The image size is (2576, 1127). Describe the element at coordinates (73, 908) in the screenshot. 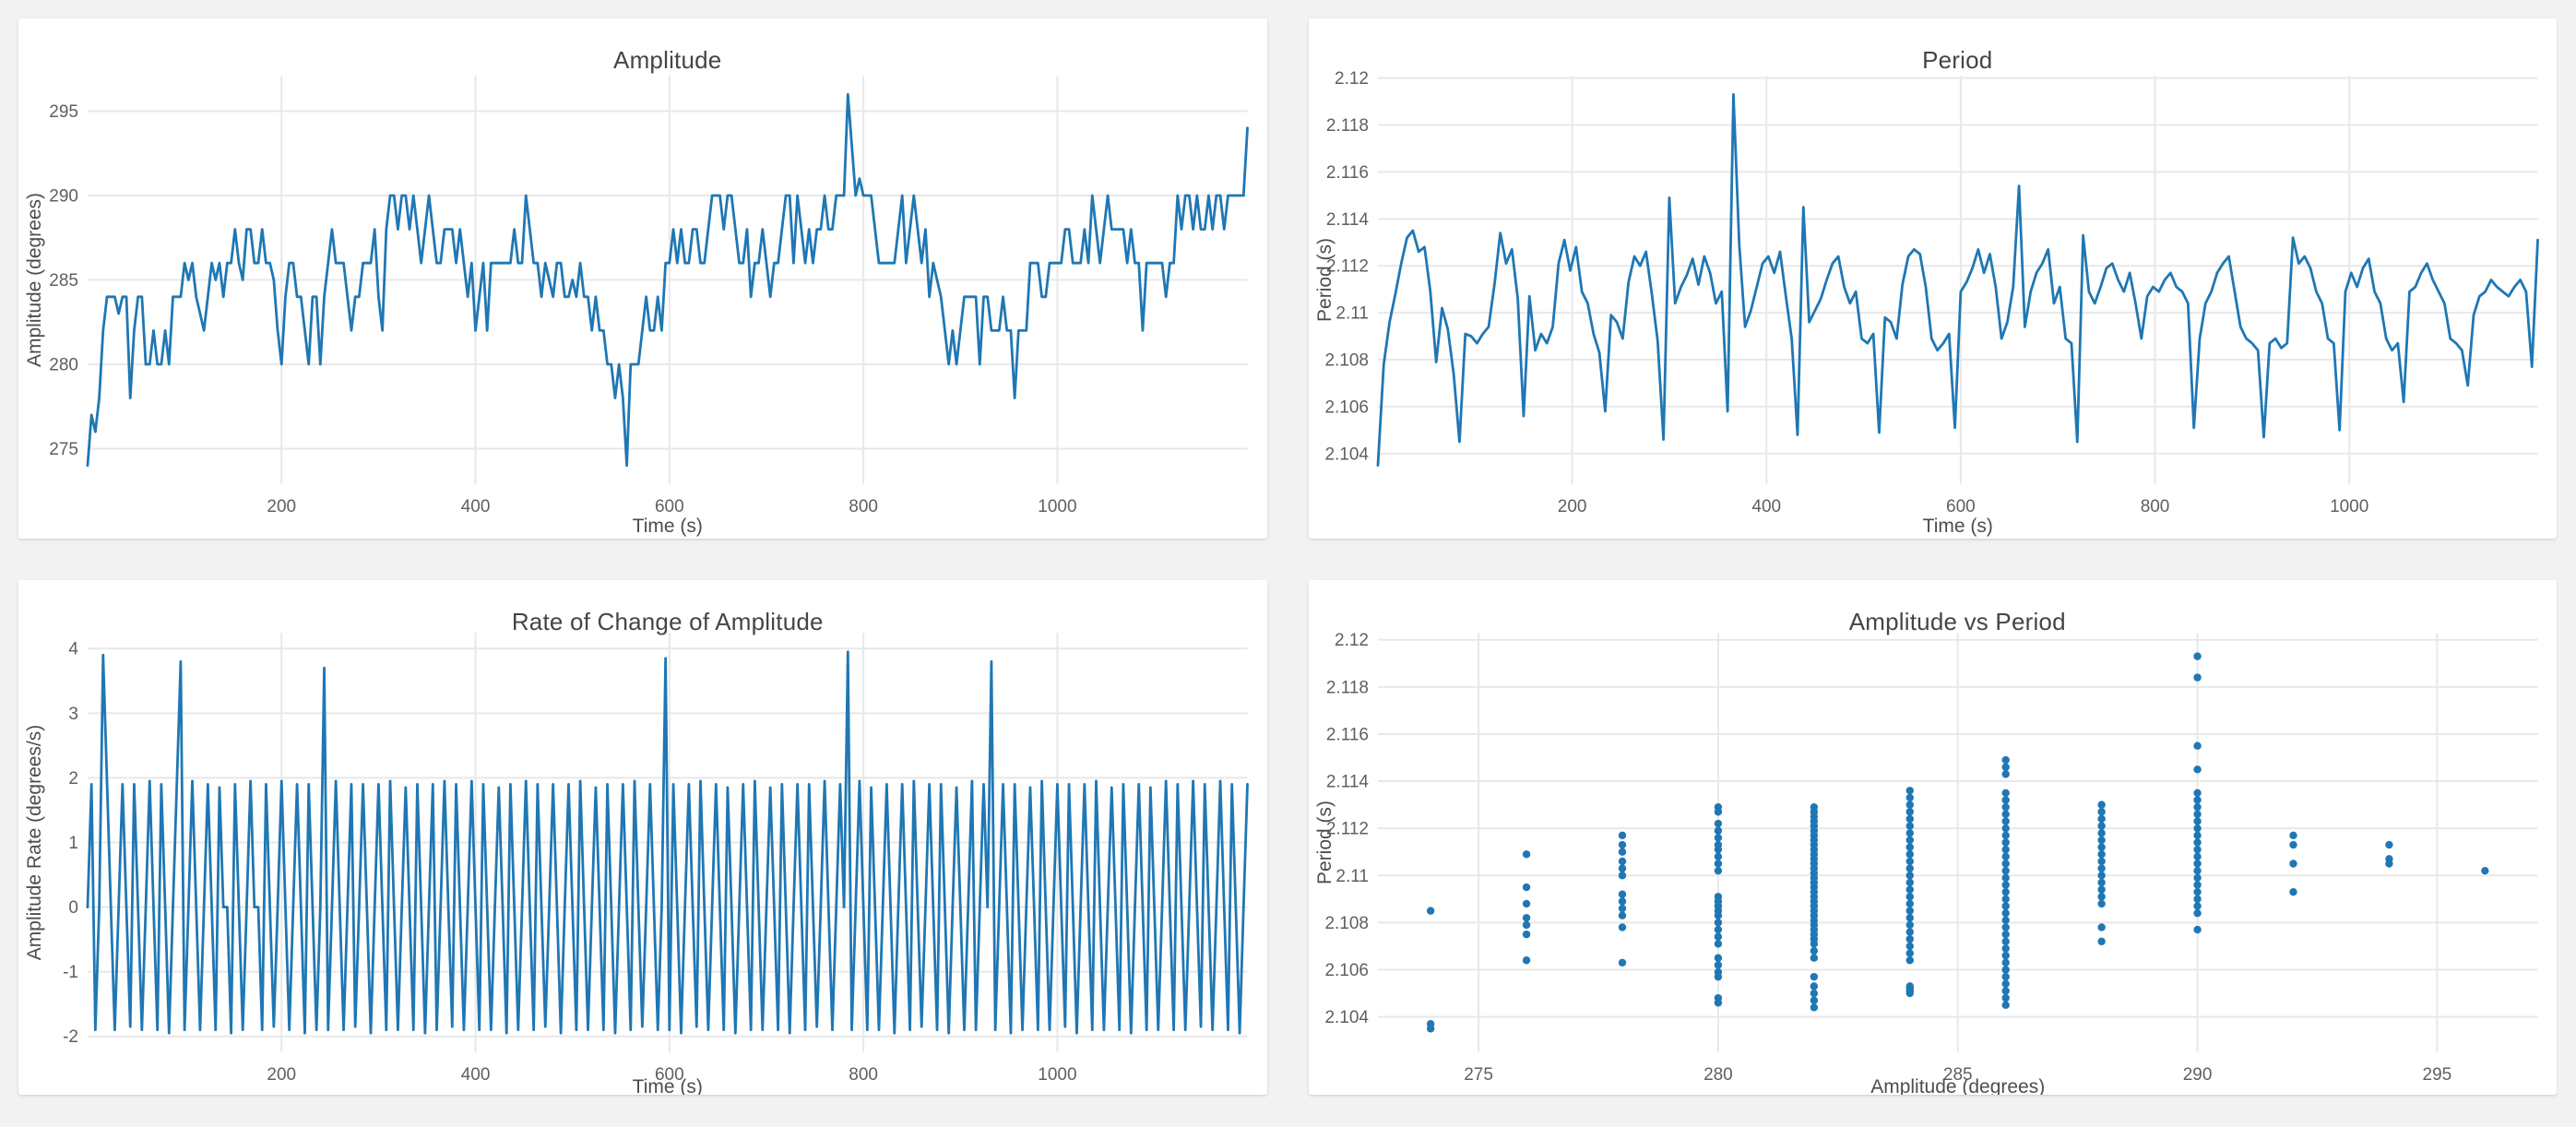

I see `svg-text: 0` at that location.